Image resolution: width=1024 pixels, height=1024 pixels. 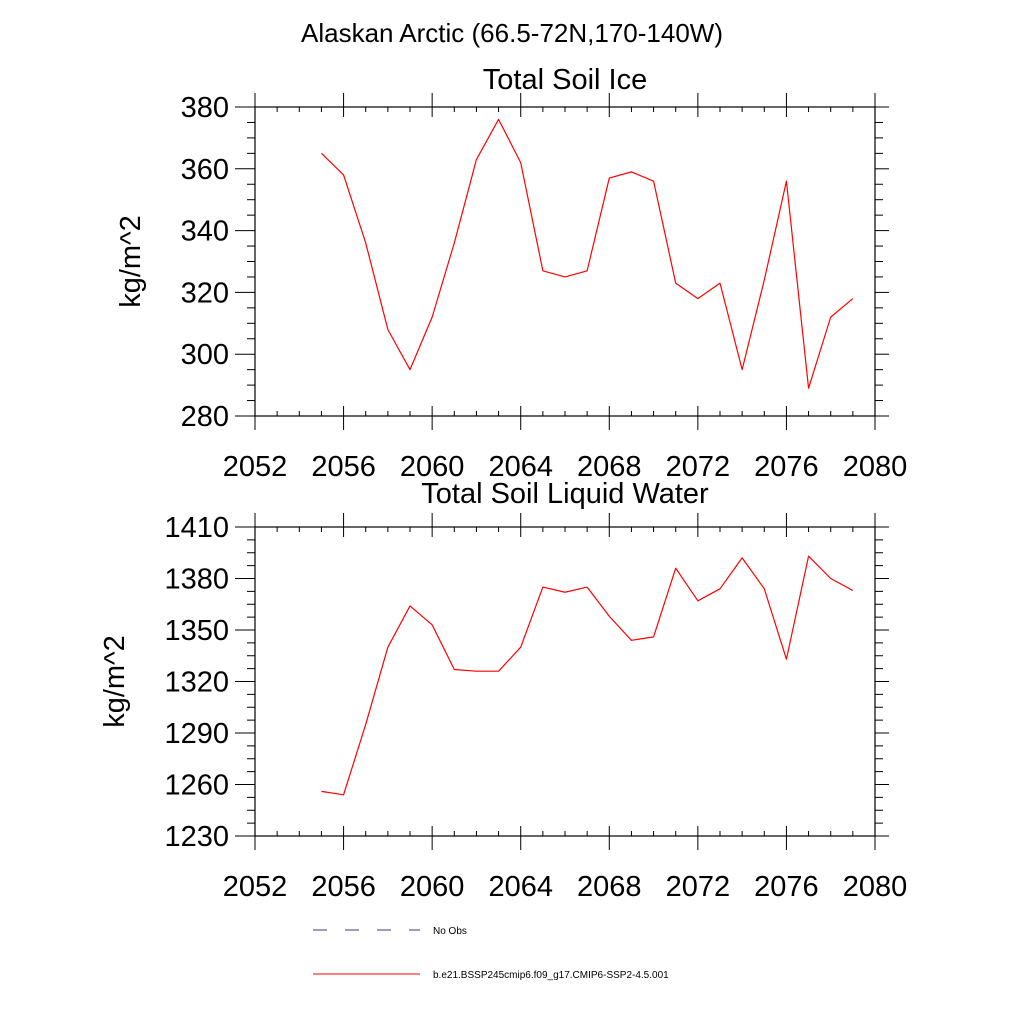 I want to click on y-tick-label: 320, so click(x=205, y=293).